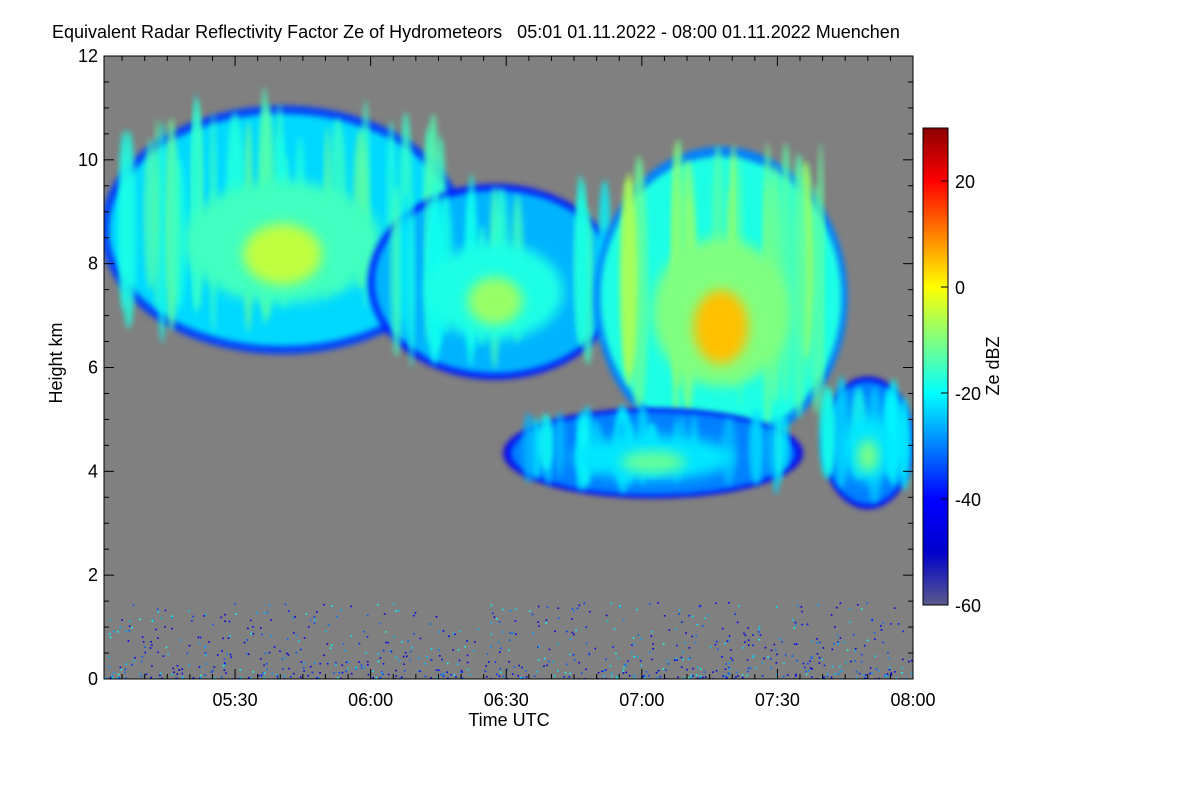  What do you see at coordinates (88, 160) in the screenshot?
I see `y-tick-label: 10` at bounding box center [88, 160].